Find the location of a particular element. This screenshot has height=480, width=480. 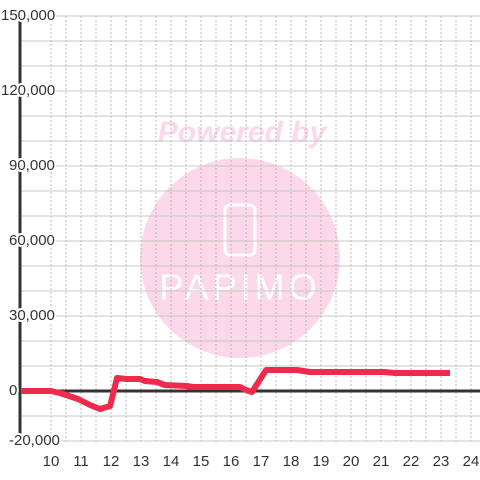

data-line is located at coordinates (235, 389).